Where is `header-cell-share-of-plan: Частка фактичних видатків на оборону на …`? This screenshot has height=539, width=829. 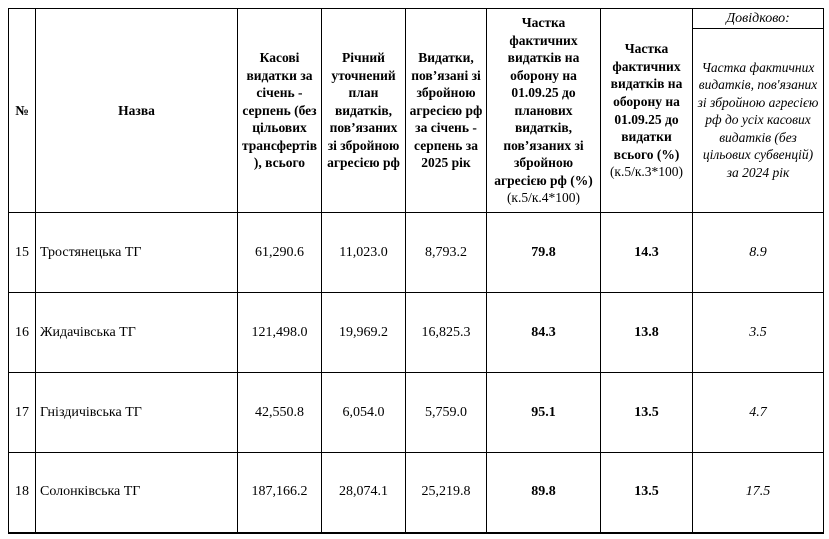 header-cell-share-of-plan: Частка фактичних видатків на оборону на … is located at coordinates (543, 110).